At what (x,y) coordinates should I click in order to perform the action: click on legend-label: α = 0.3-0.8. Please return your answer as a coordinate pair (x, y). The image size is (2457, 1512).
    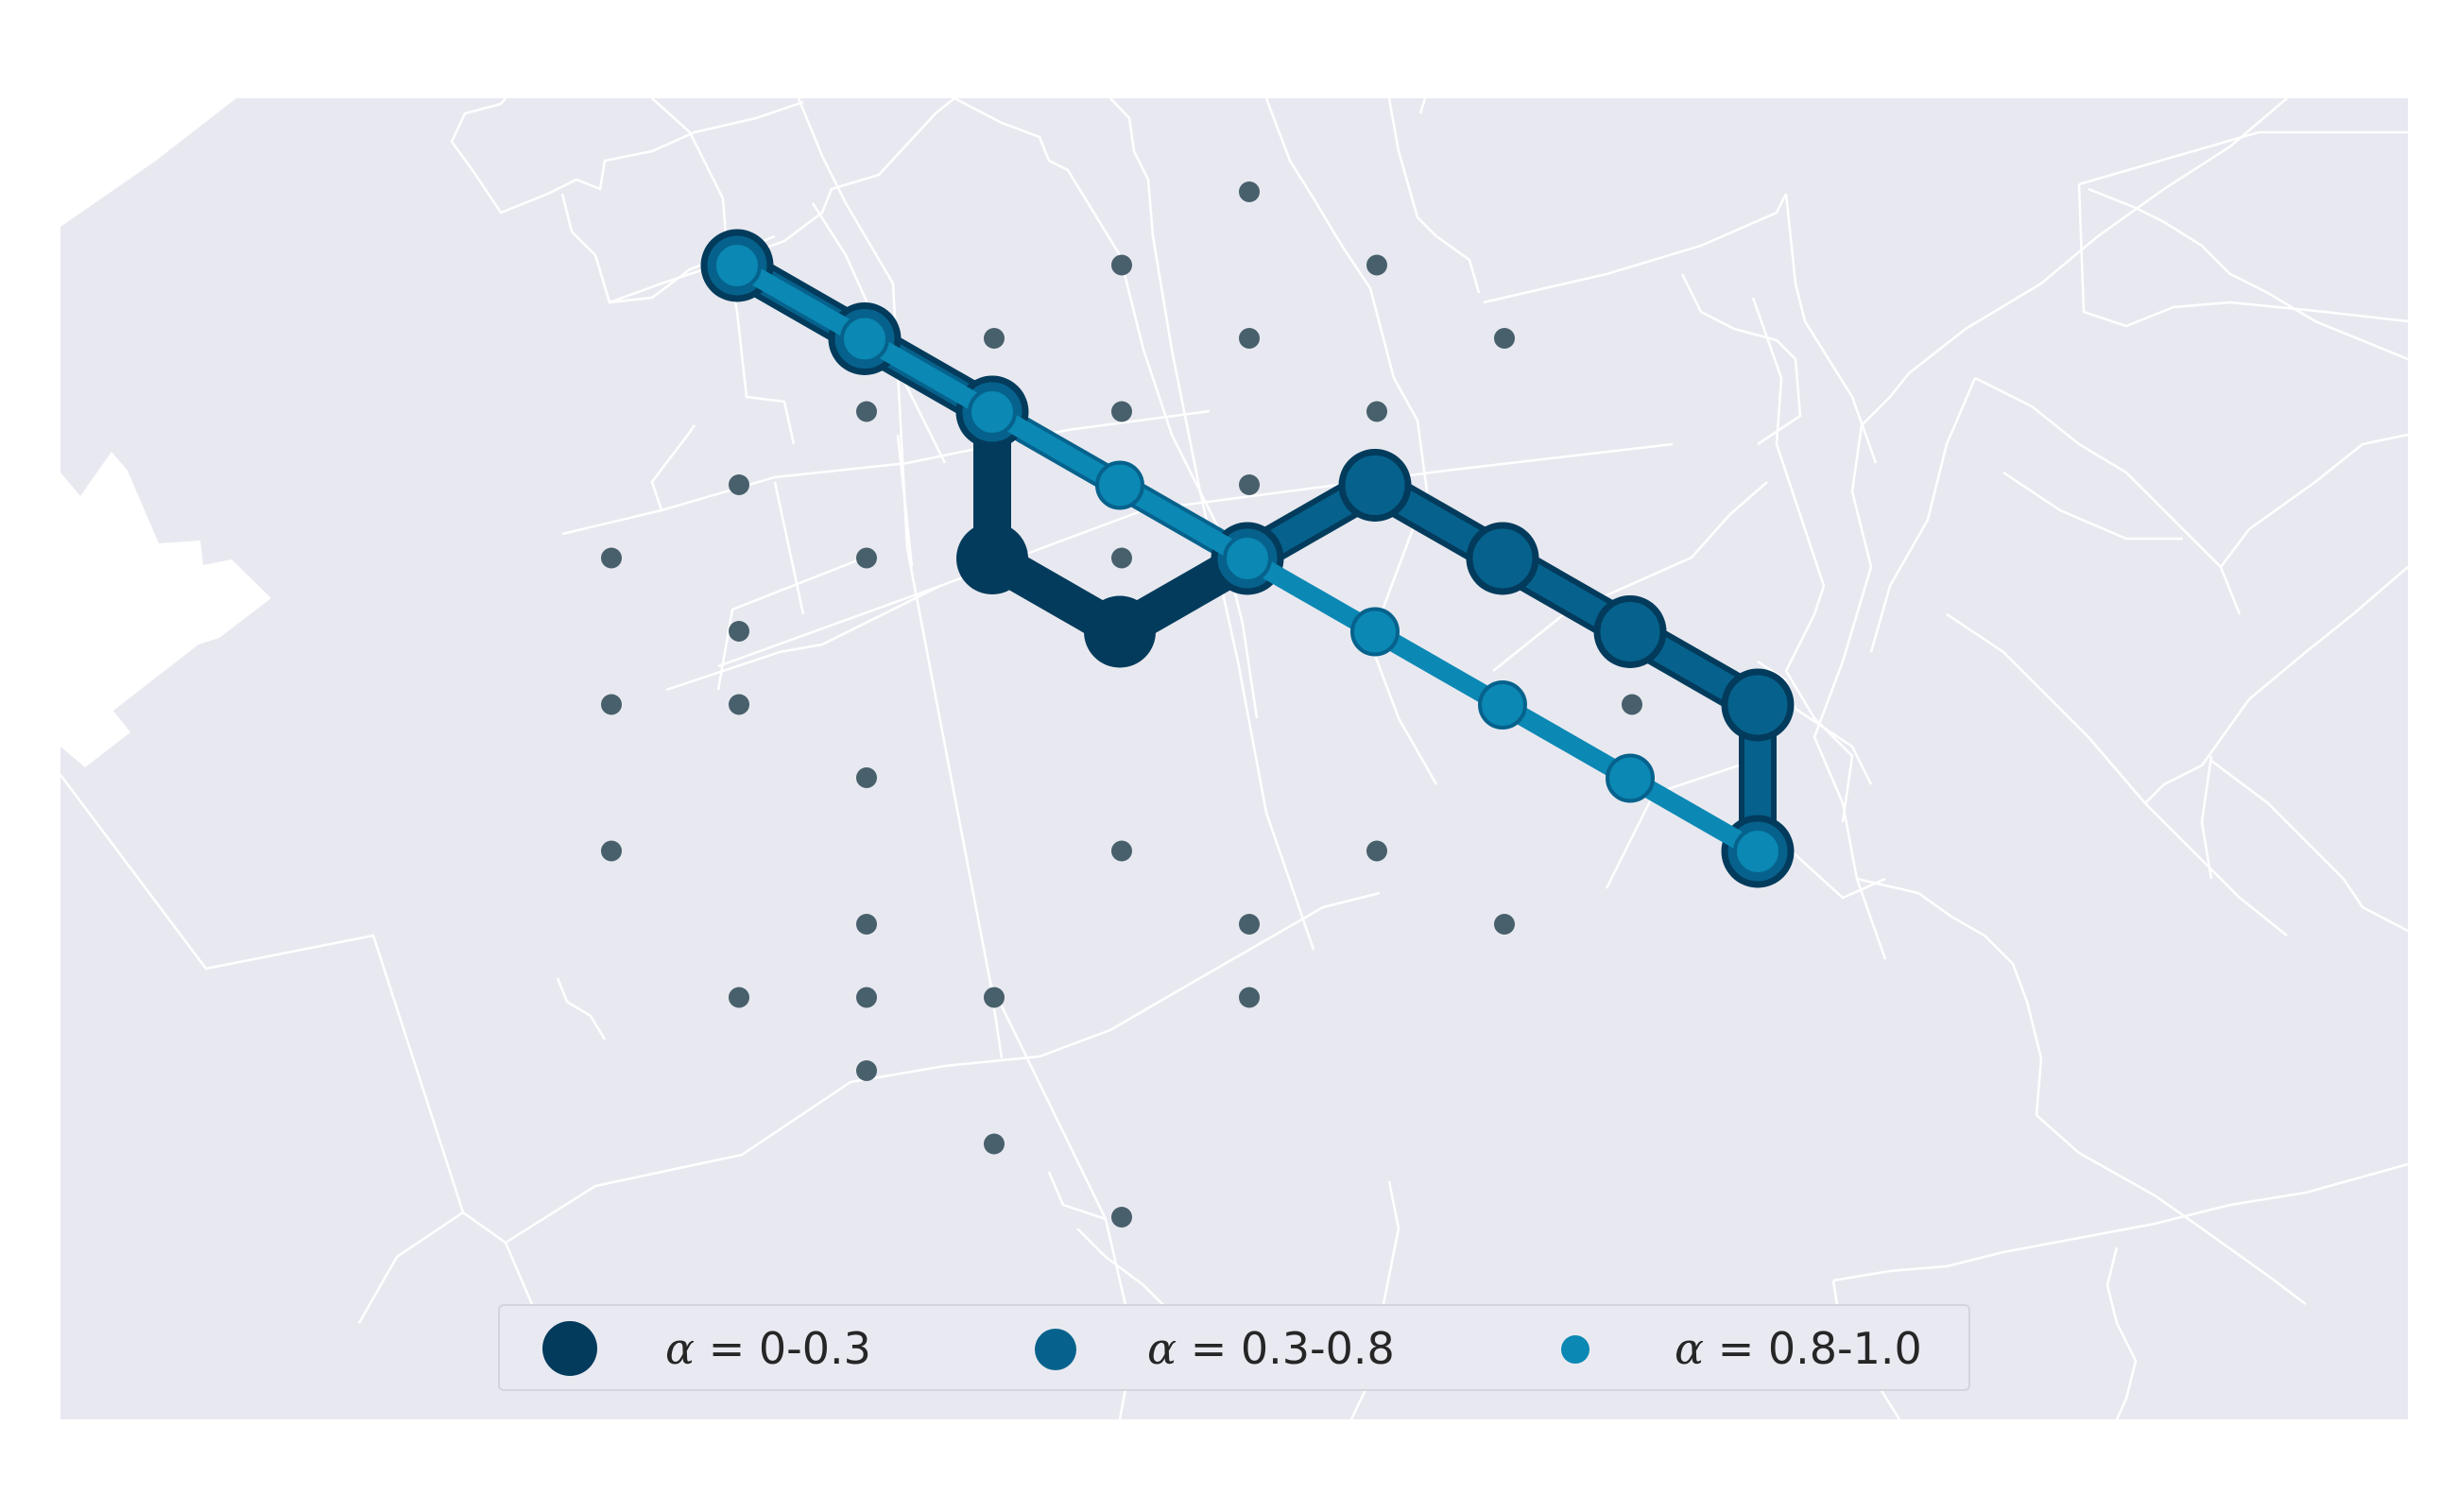
    Looking at the image, I should click on (1271, 1348).